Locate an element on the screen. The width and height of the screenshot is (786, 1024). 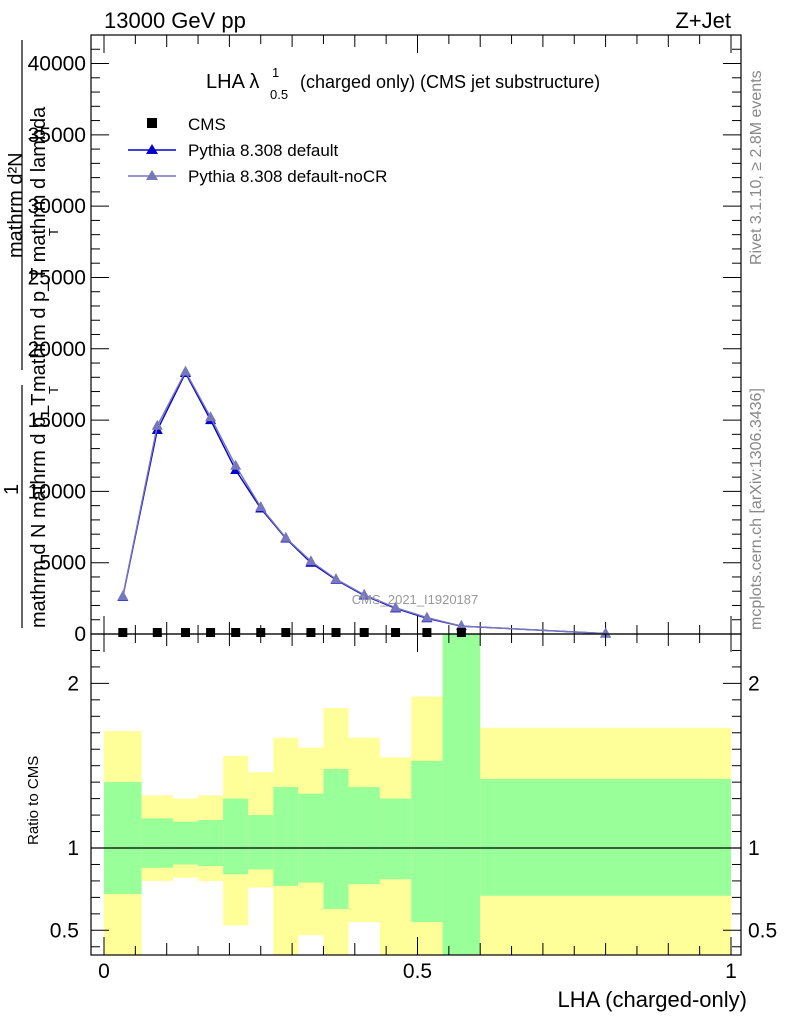
main-ytick-label: 10000 is located at coordinates (57, 491).